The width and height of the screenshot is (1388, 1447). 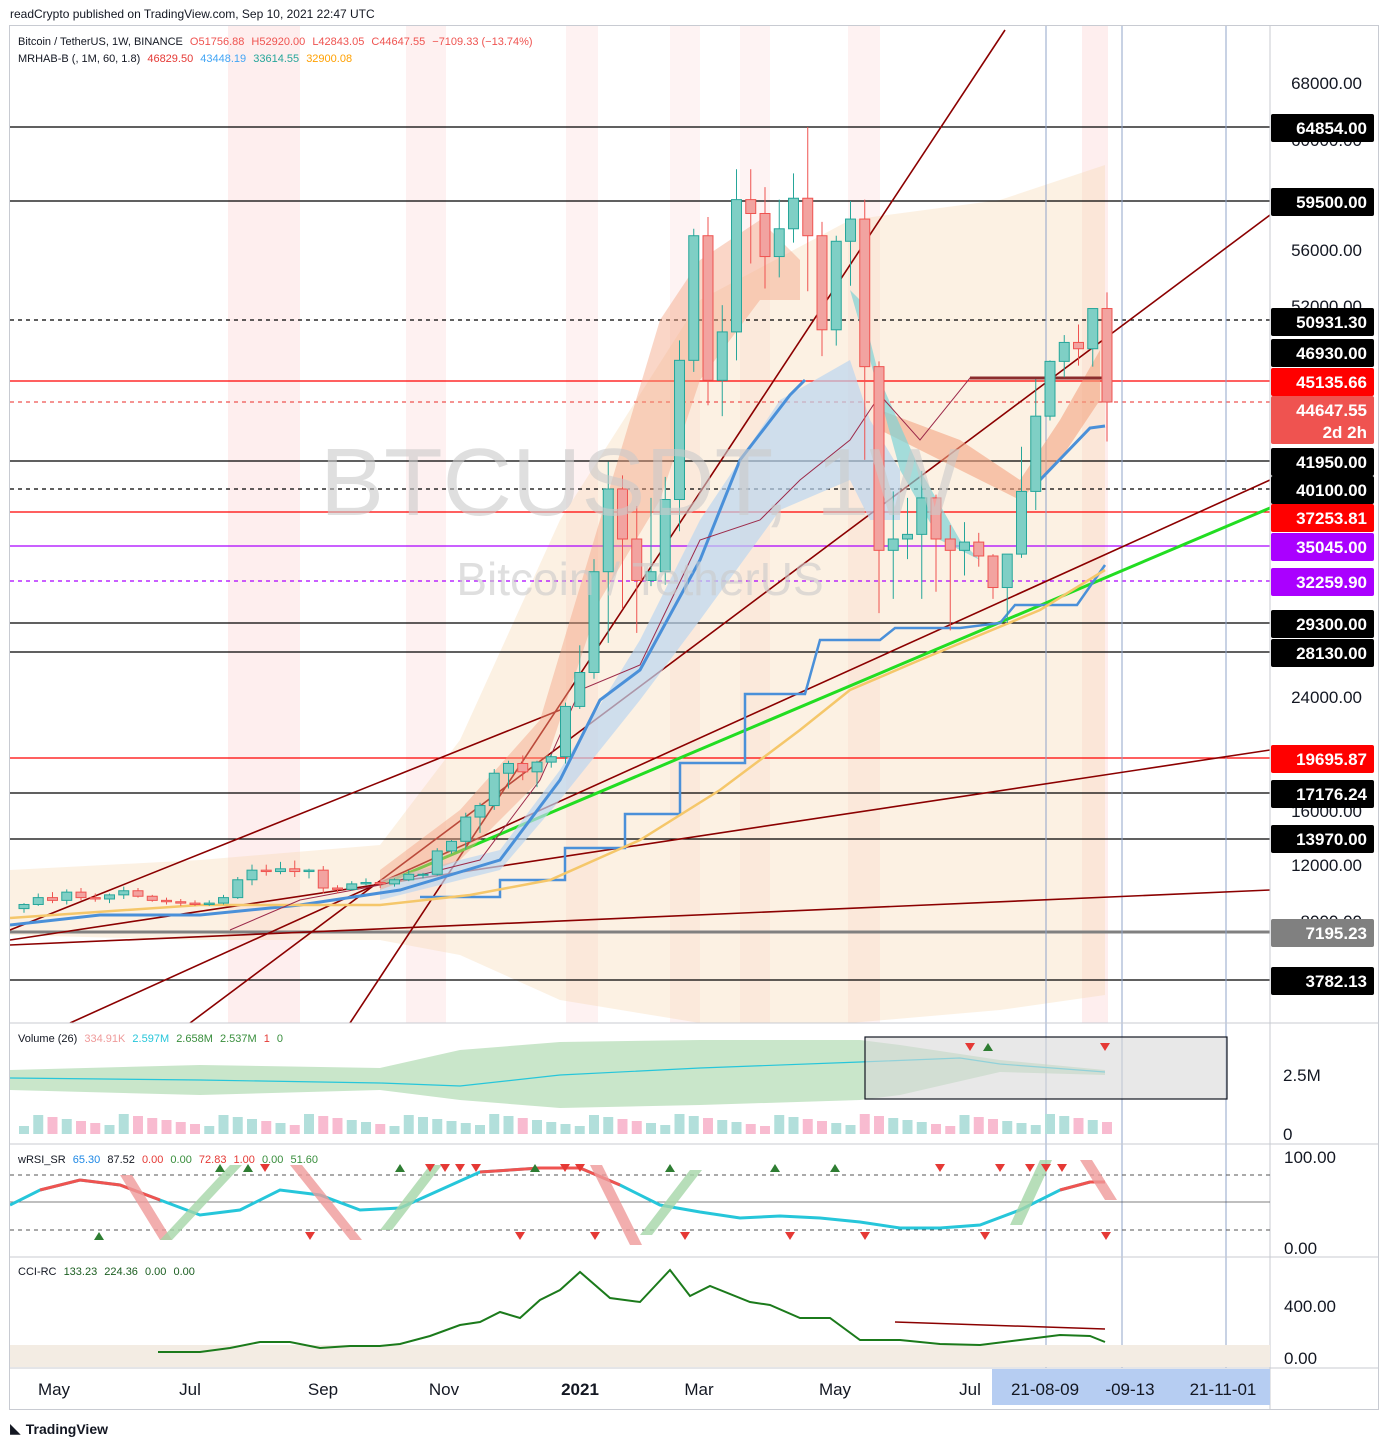 I want to click on price-tag: 3782.13, so click(x=1322, y=981).